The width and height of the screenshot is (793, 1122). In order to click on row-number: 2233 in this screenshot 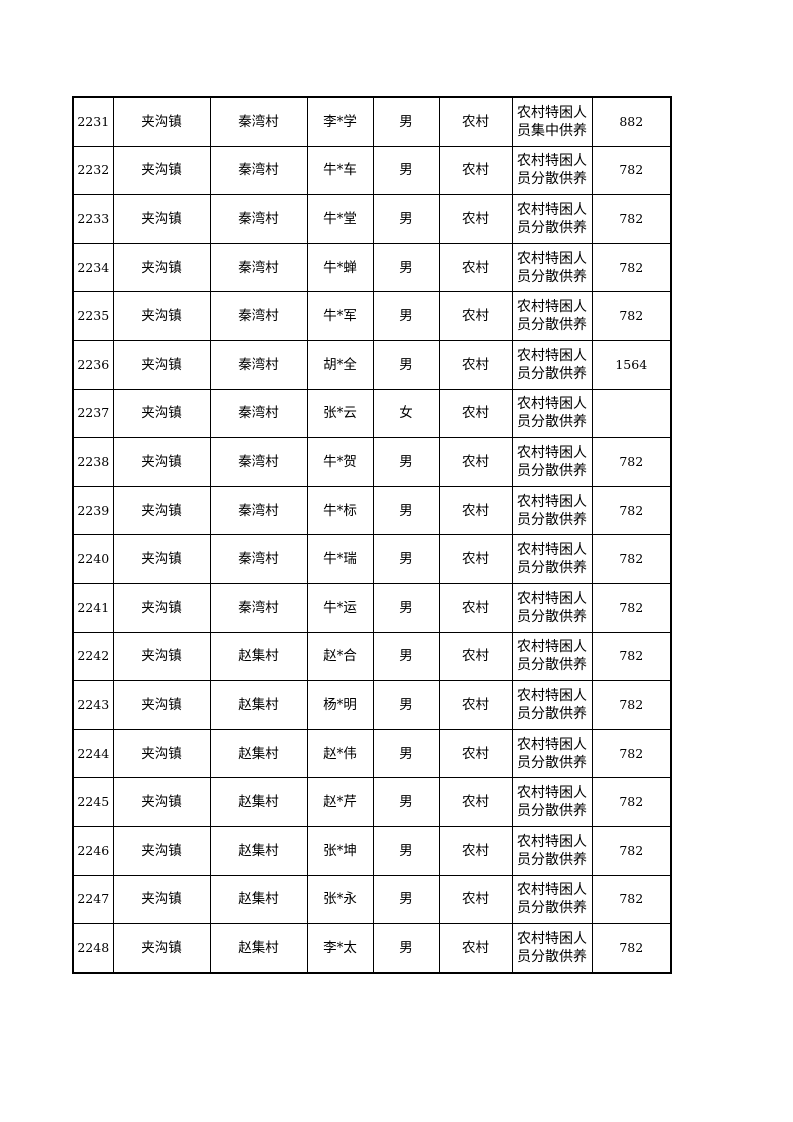, I will do `click(93, 219)`.